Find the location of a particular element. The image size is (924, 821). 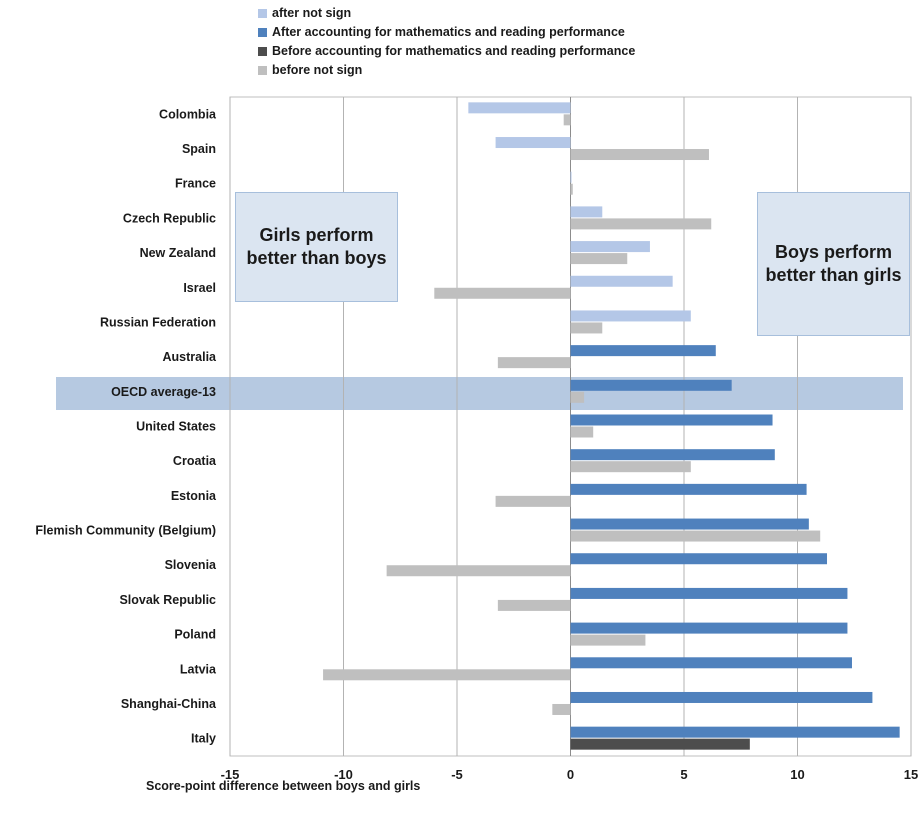

tick-label: -10 is located at coordinates (343, 774).